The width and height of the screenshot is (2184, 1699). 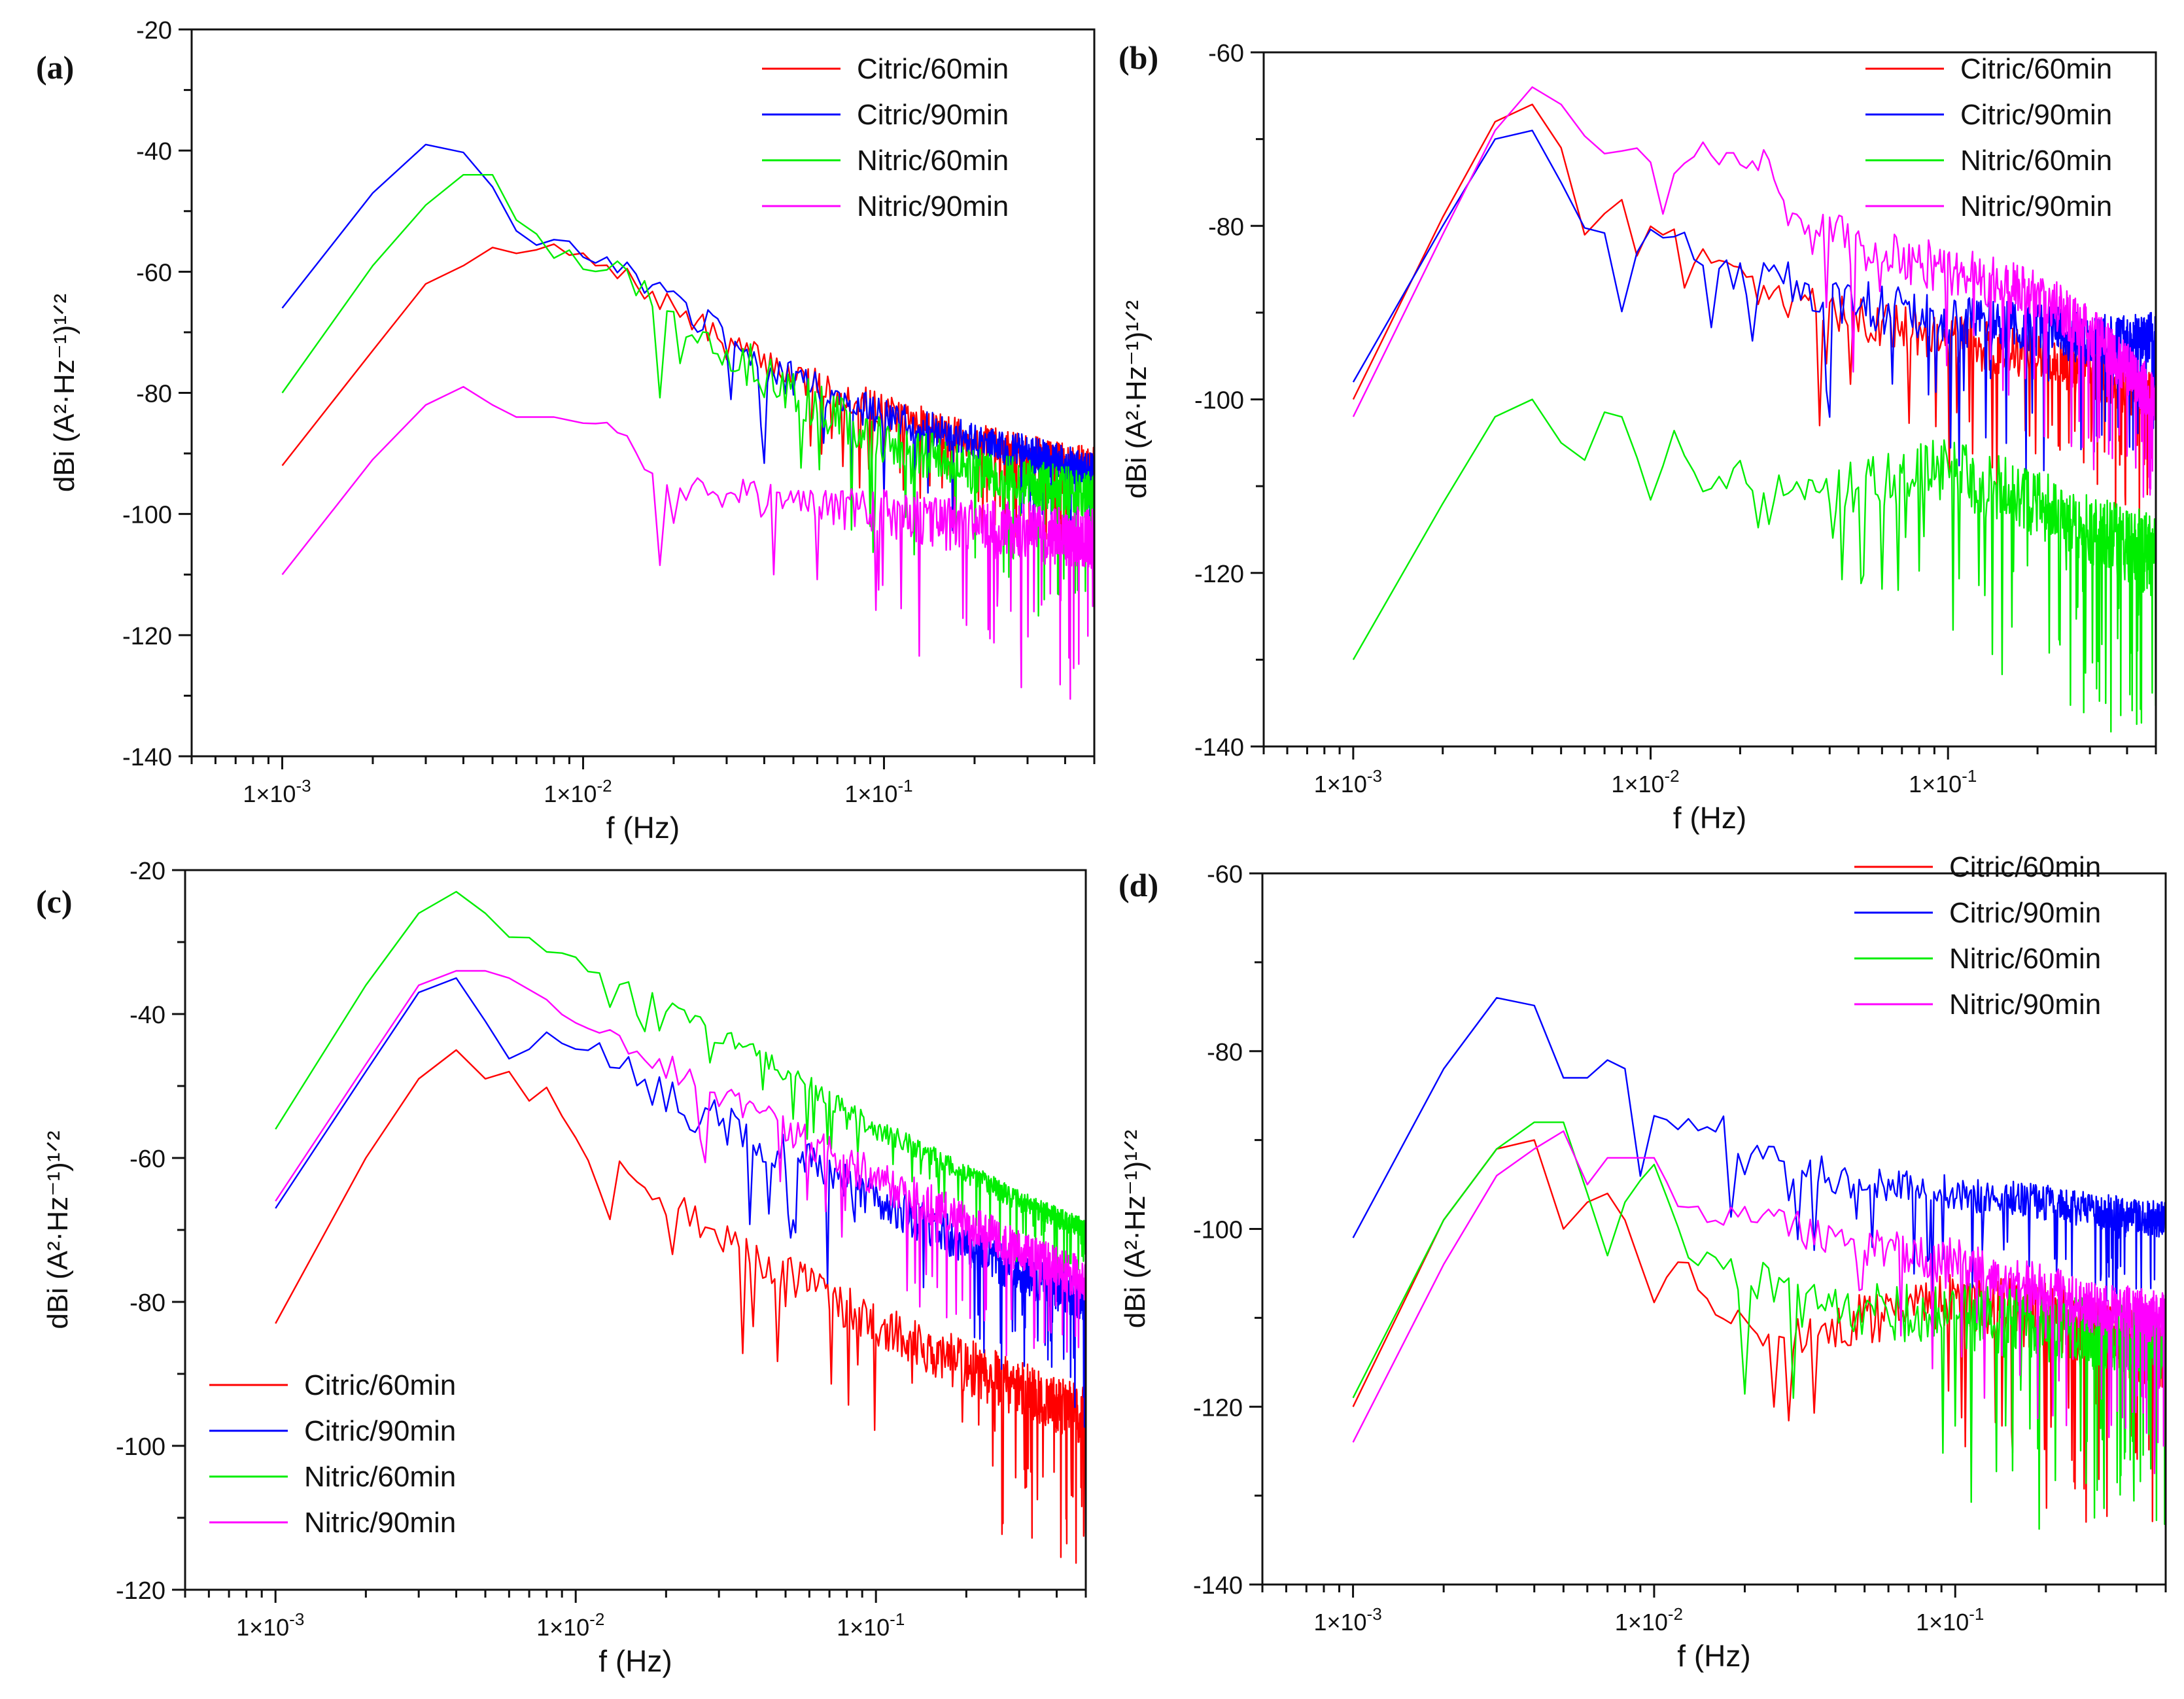 I want to click on panel-d-legend-label-citric-60min: Citric/60min, so click(x=2025, y=867).